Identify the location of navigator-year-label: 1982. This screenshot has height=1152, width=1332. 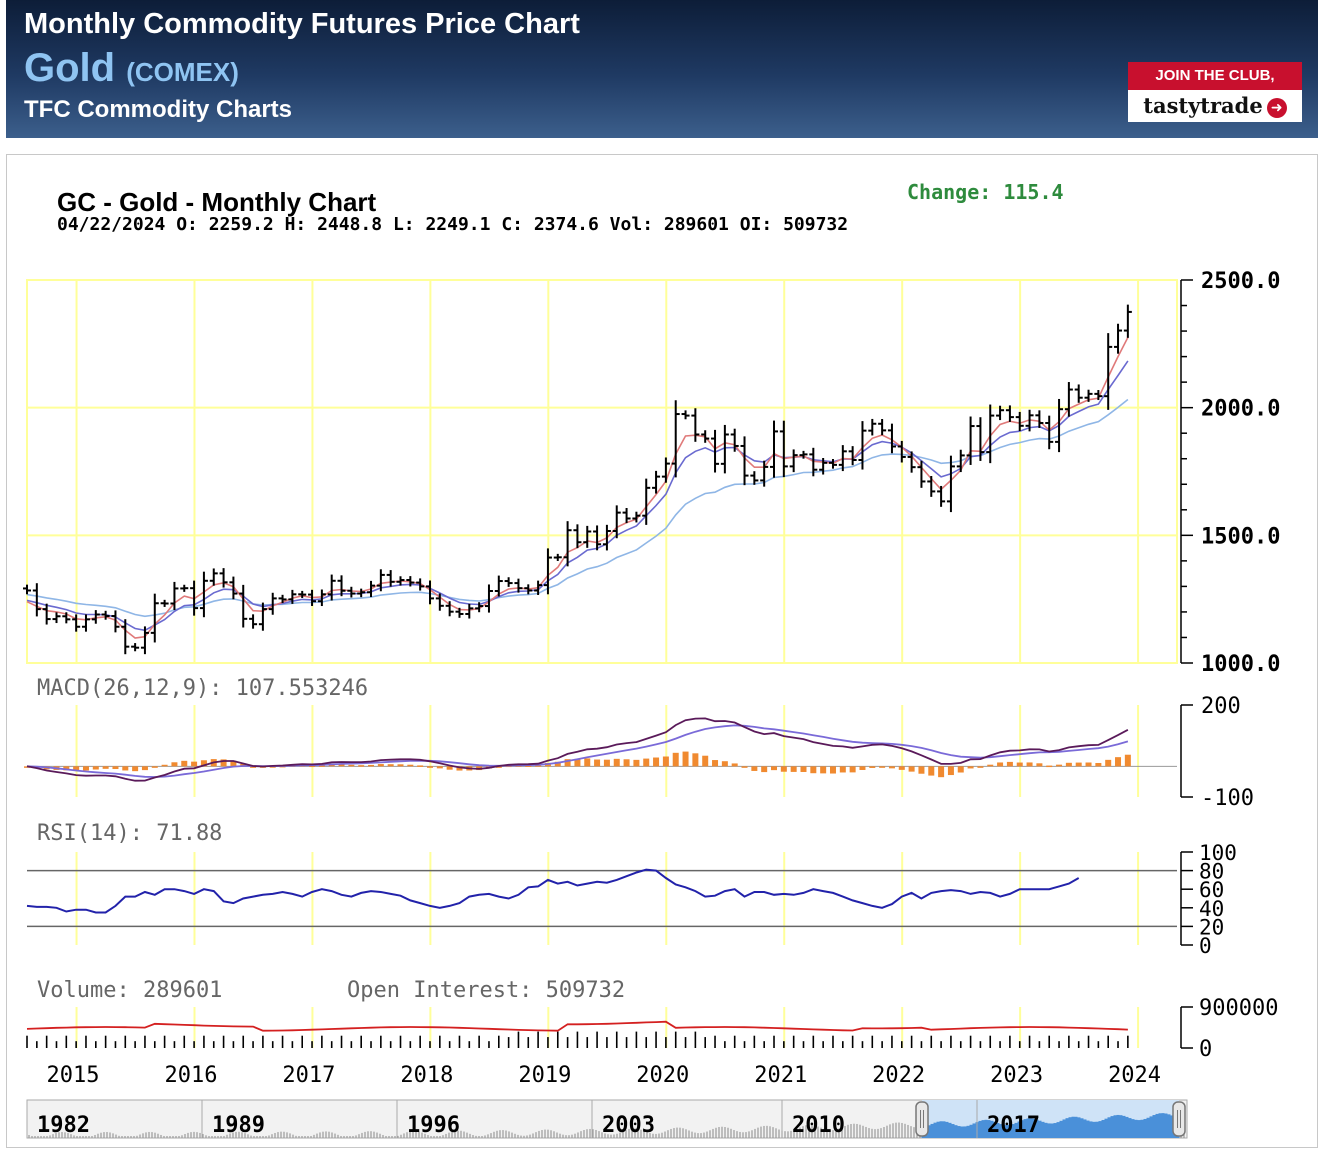
(63, 1125).